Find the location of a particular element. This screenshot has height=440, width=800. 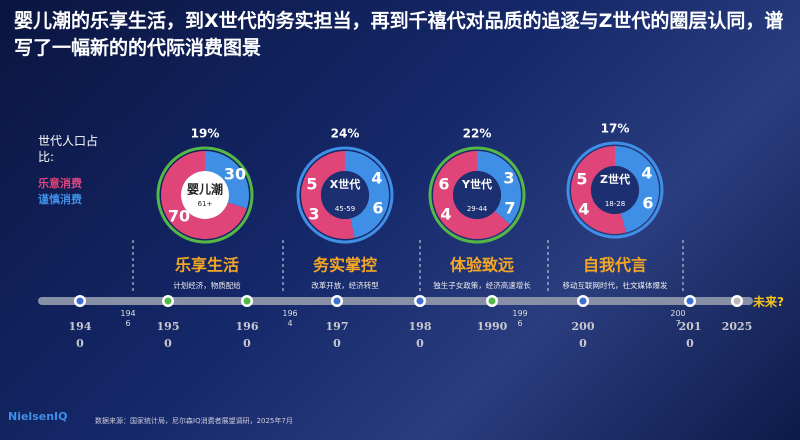

minor-year-label: 1996 is located at coordinates (520, 318).